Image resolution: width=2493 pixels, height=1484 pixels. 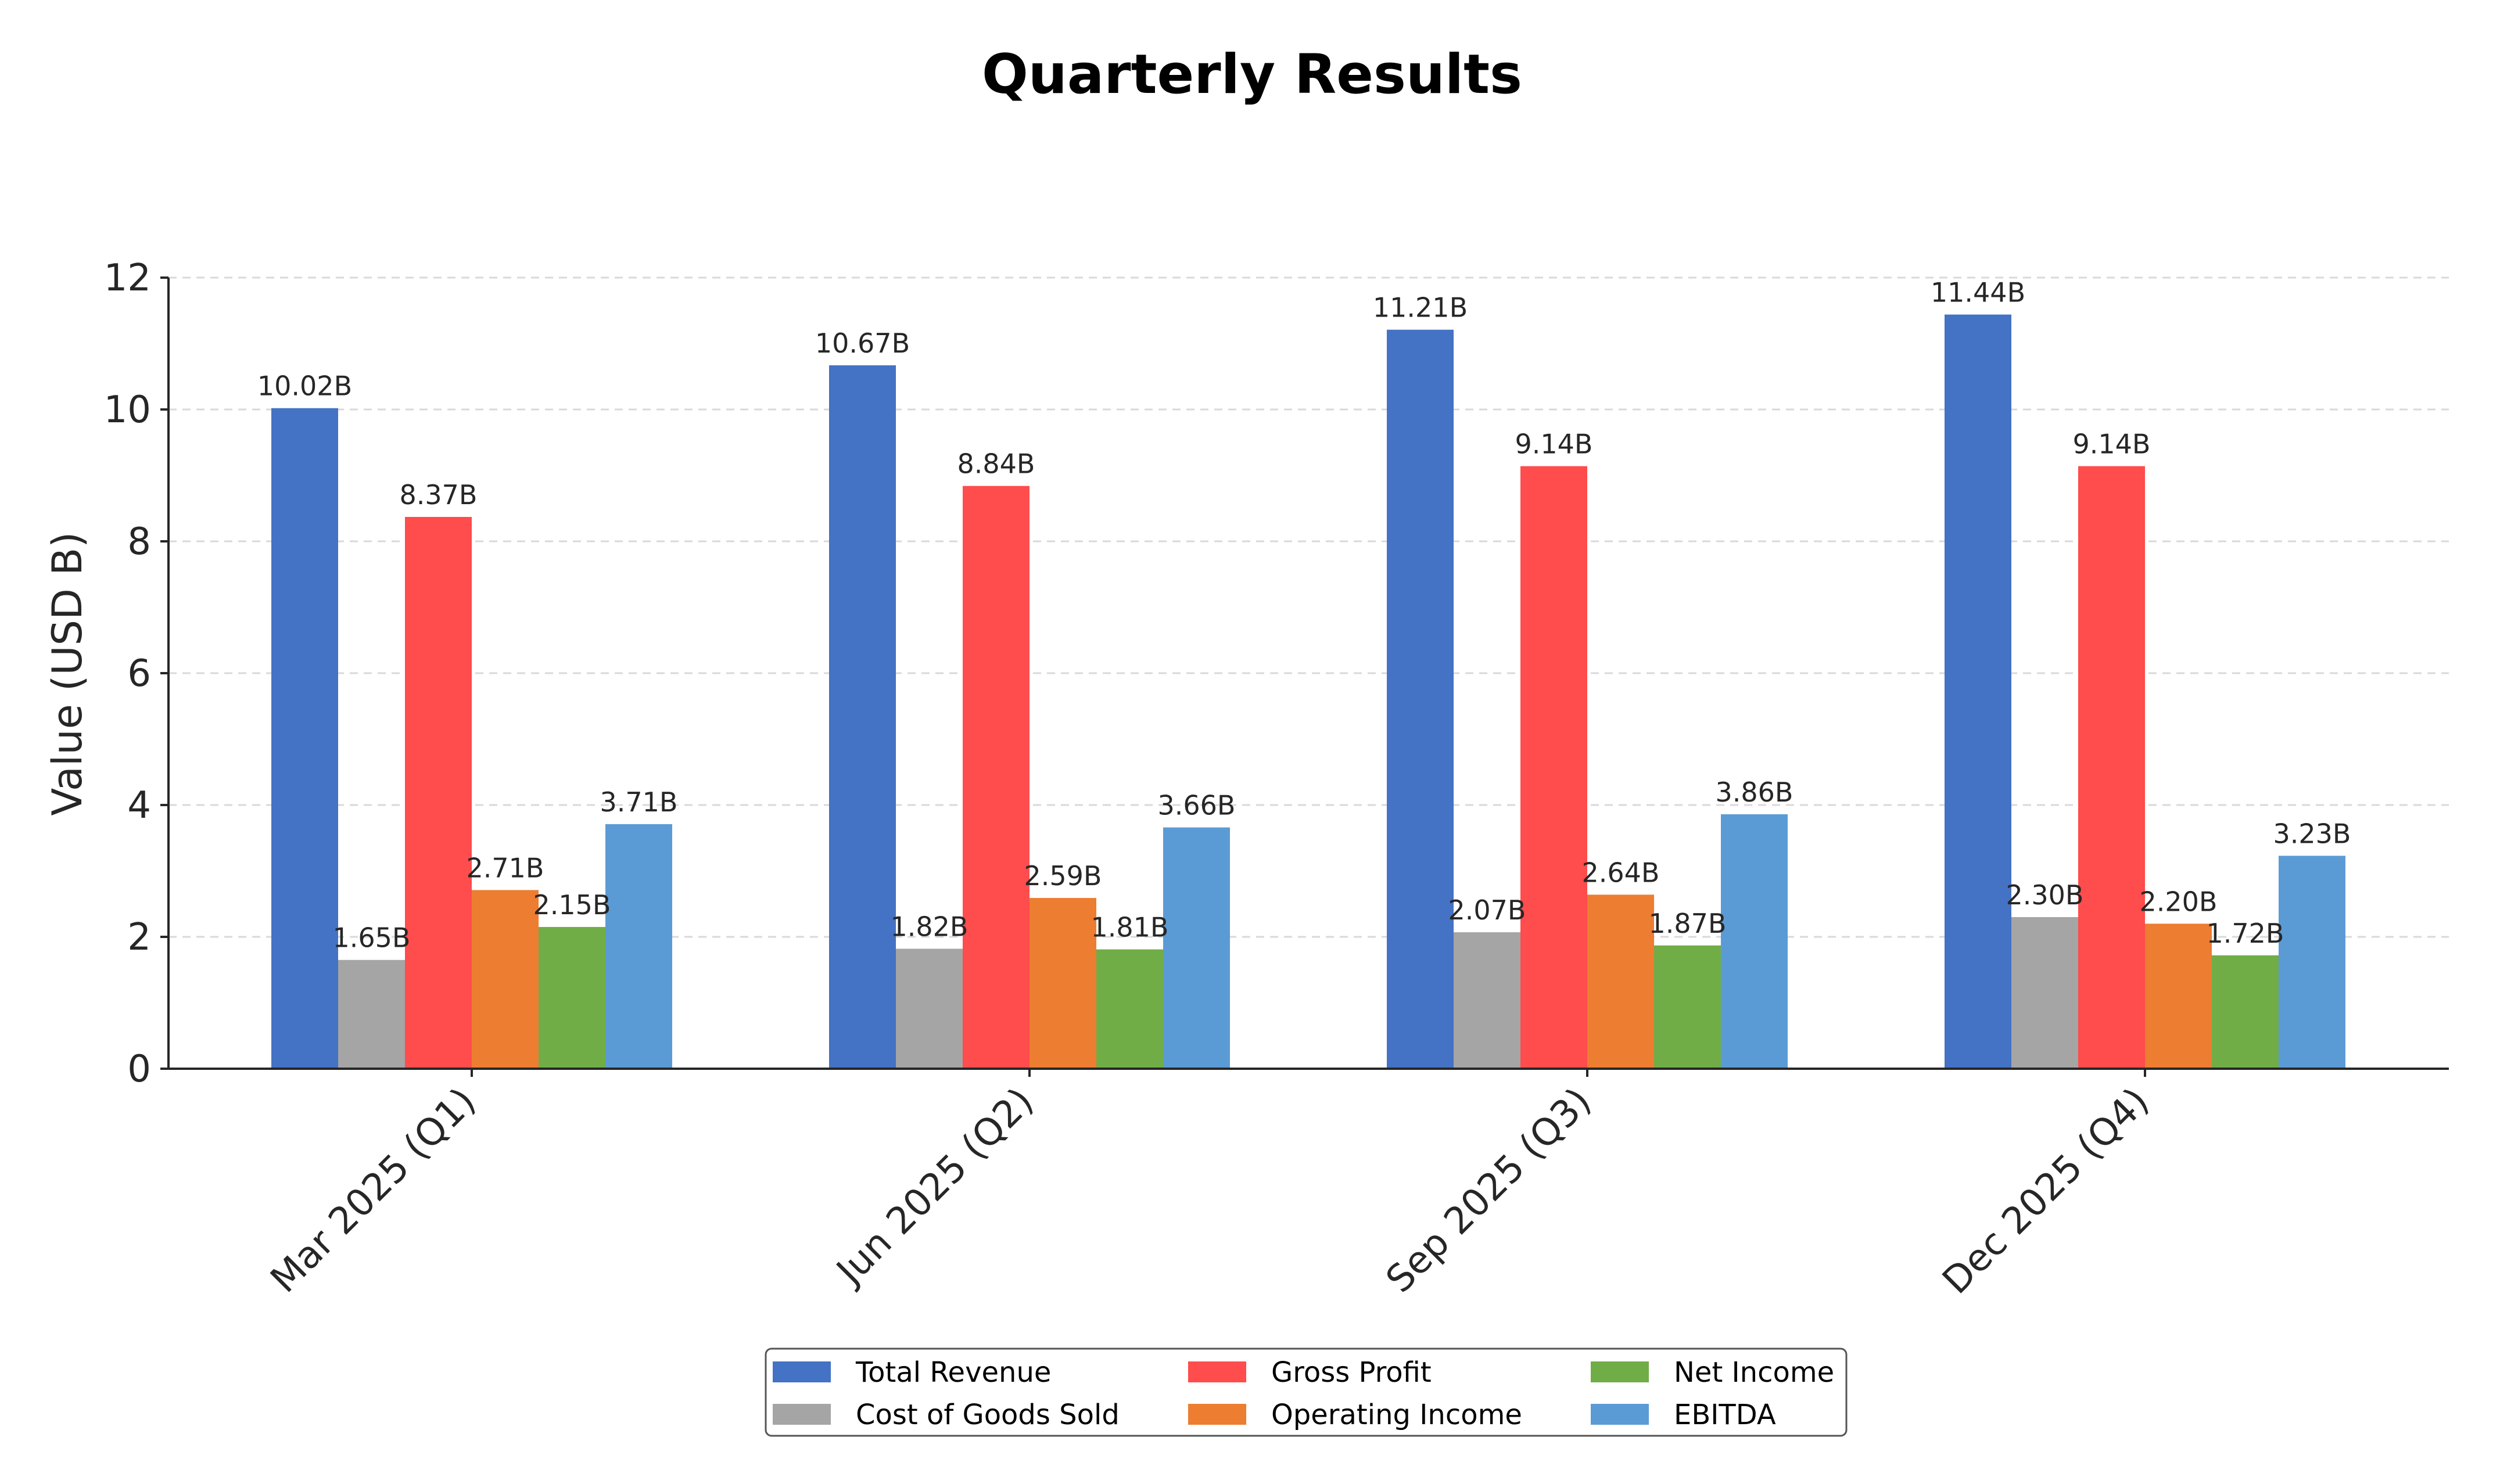 What do you see at coordinates (304, 386) in the screenshot?
I see `data-label-s0-c0: 10.02B` at bounding box center [304, 386].